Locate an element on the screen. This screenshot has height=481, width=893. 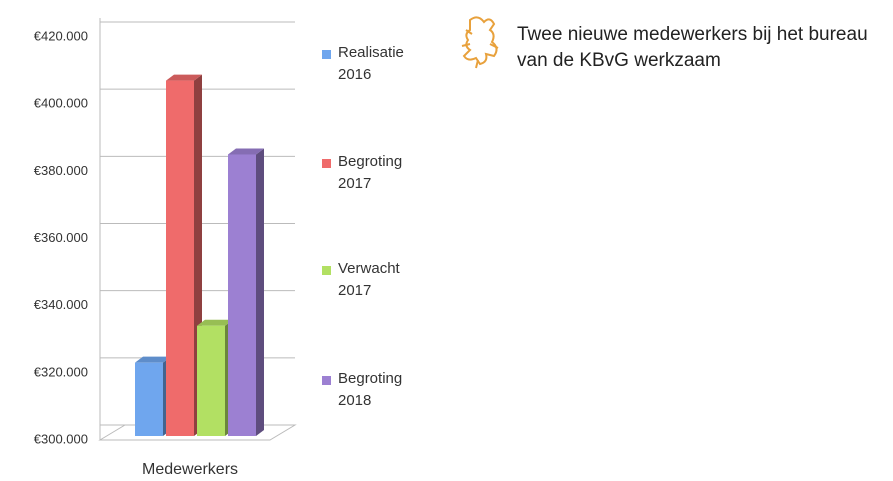
legend-label: Verwacht 2017 is located at coordinates (369, 279).